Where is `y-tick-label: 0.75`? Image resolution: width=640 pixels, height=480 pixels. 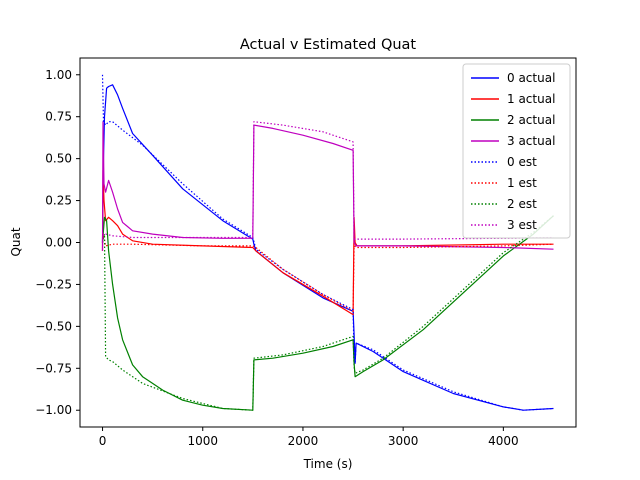 y-tick-label: 0.75 is located at coordinates (58, 117).